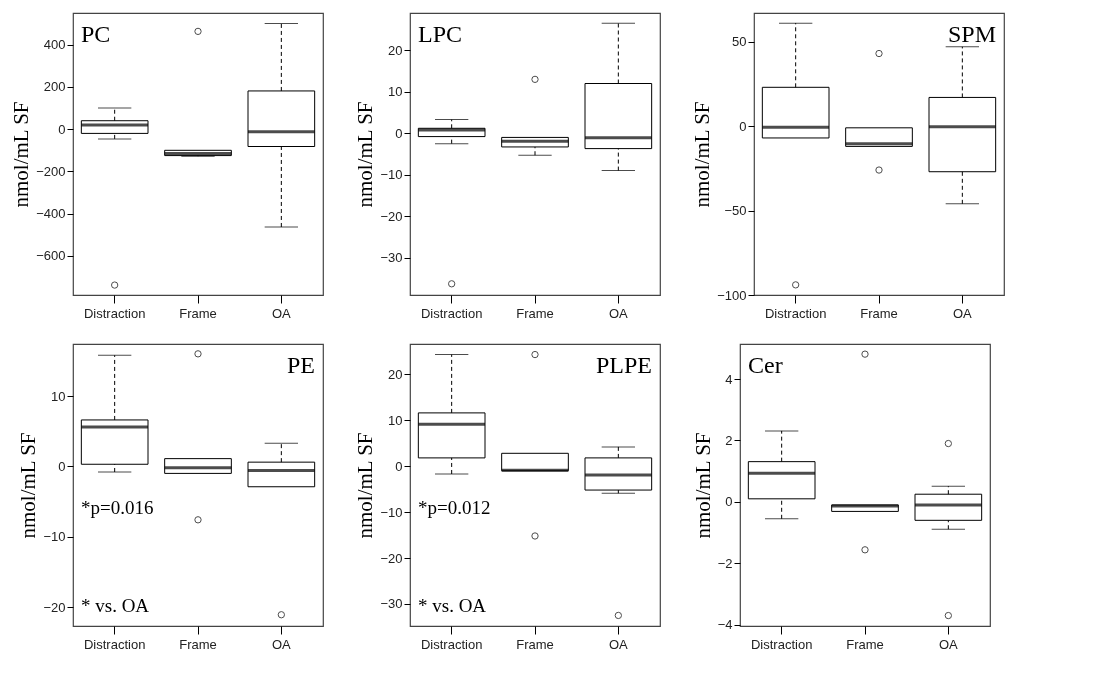 The image size is (1100, 697). I want to click on y-tick-label: 200, so click(54, 87).